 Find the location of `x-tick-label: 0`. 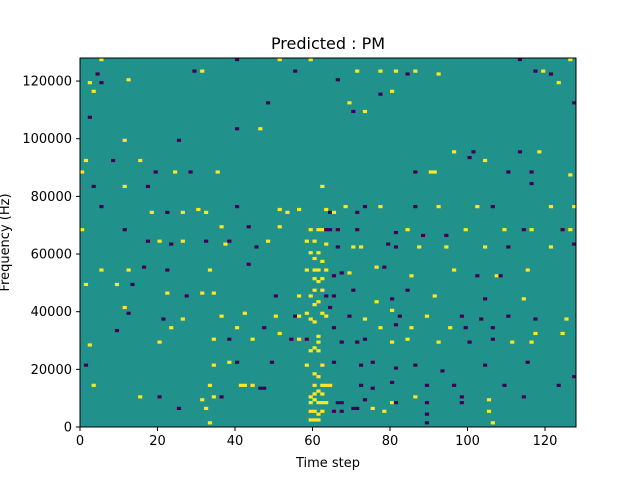

x-tick-label: 0 is located at coordinates (80, 441).